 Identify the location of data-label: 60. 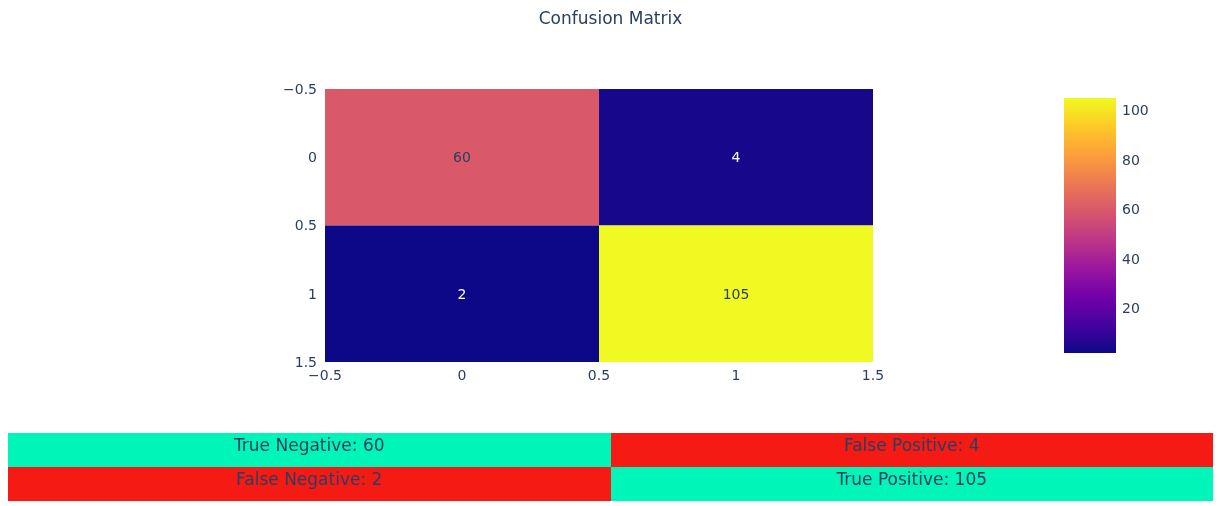
(462, 157).